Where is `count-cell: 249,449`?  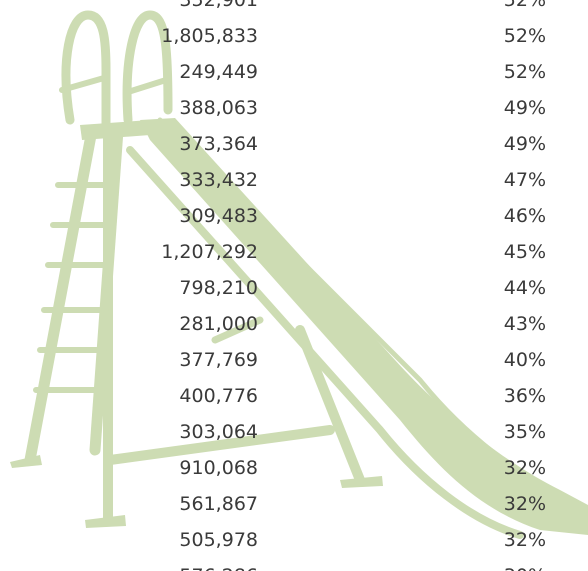 count-cell: 249,449 is located at coordinates (218, 72).